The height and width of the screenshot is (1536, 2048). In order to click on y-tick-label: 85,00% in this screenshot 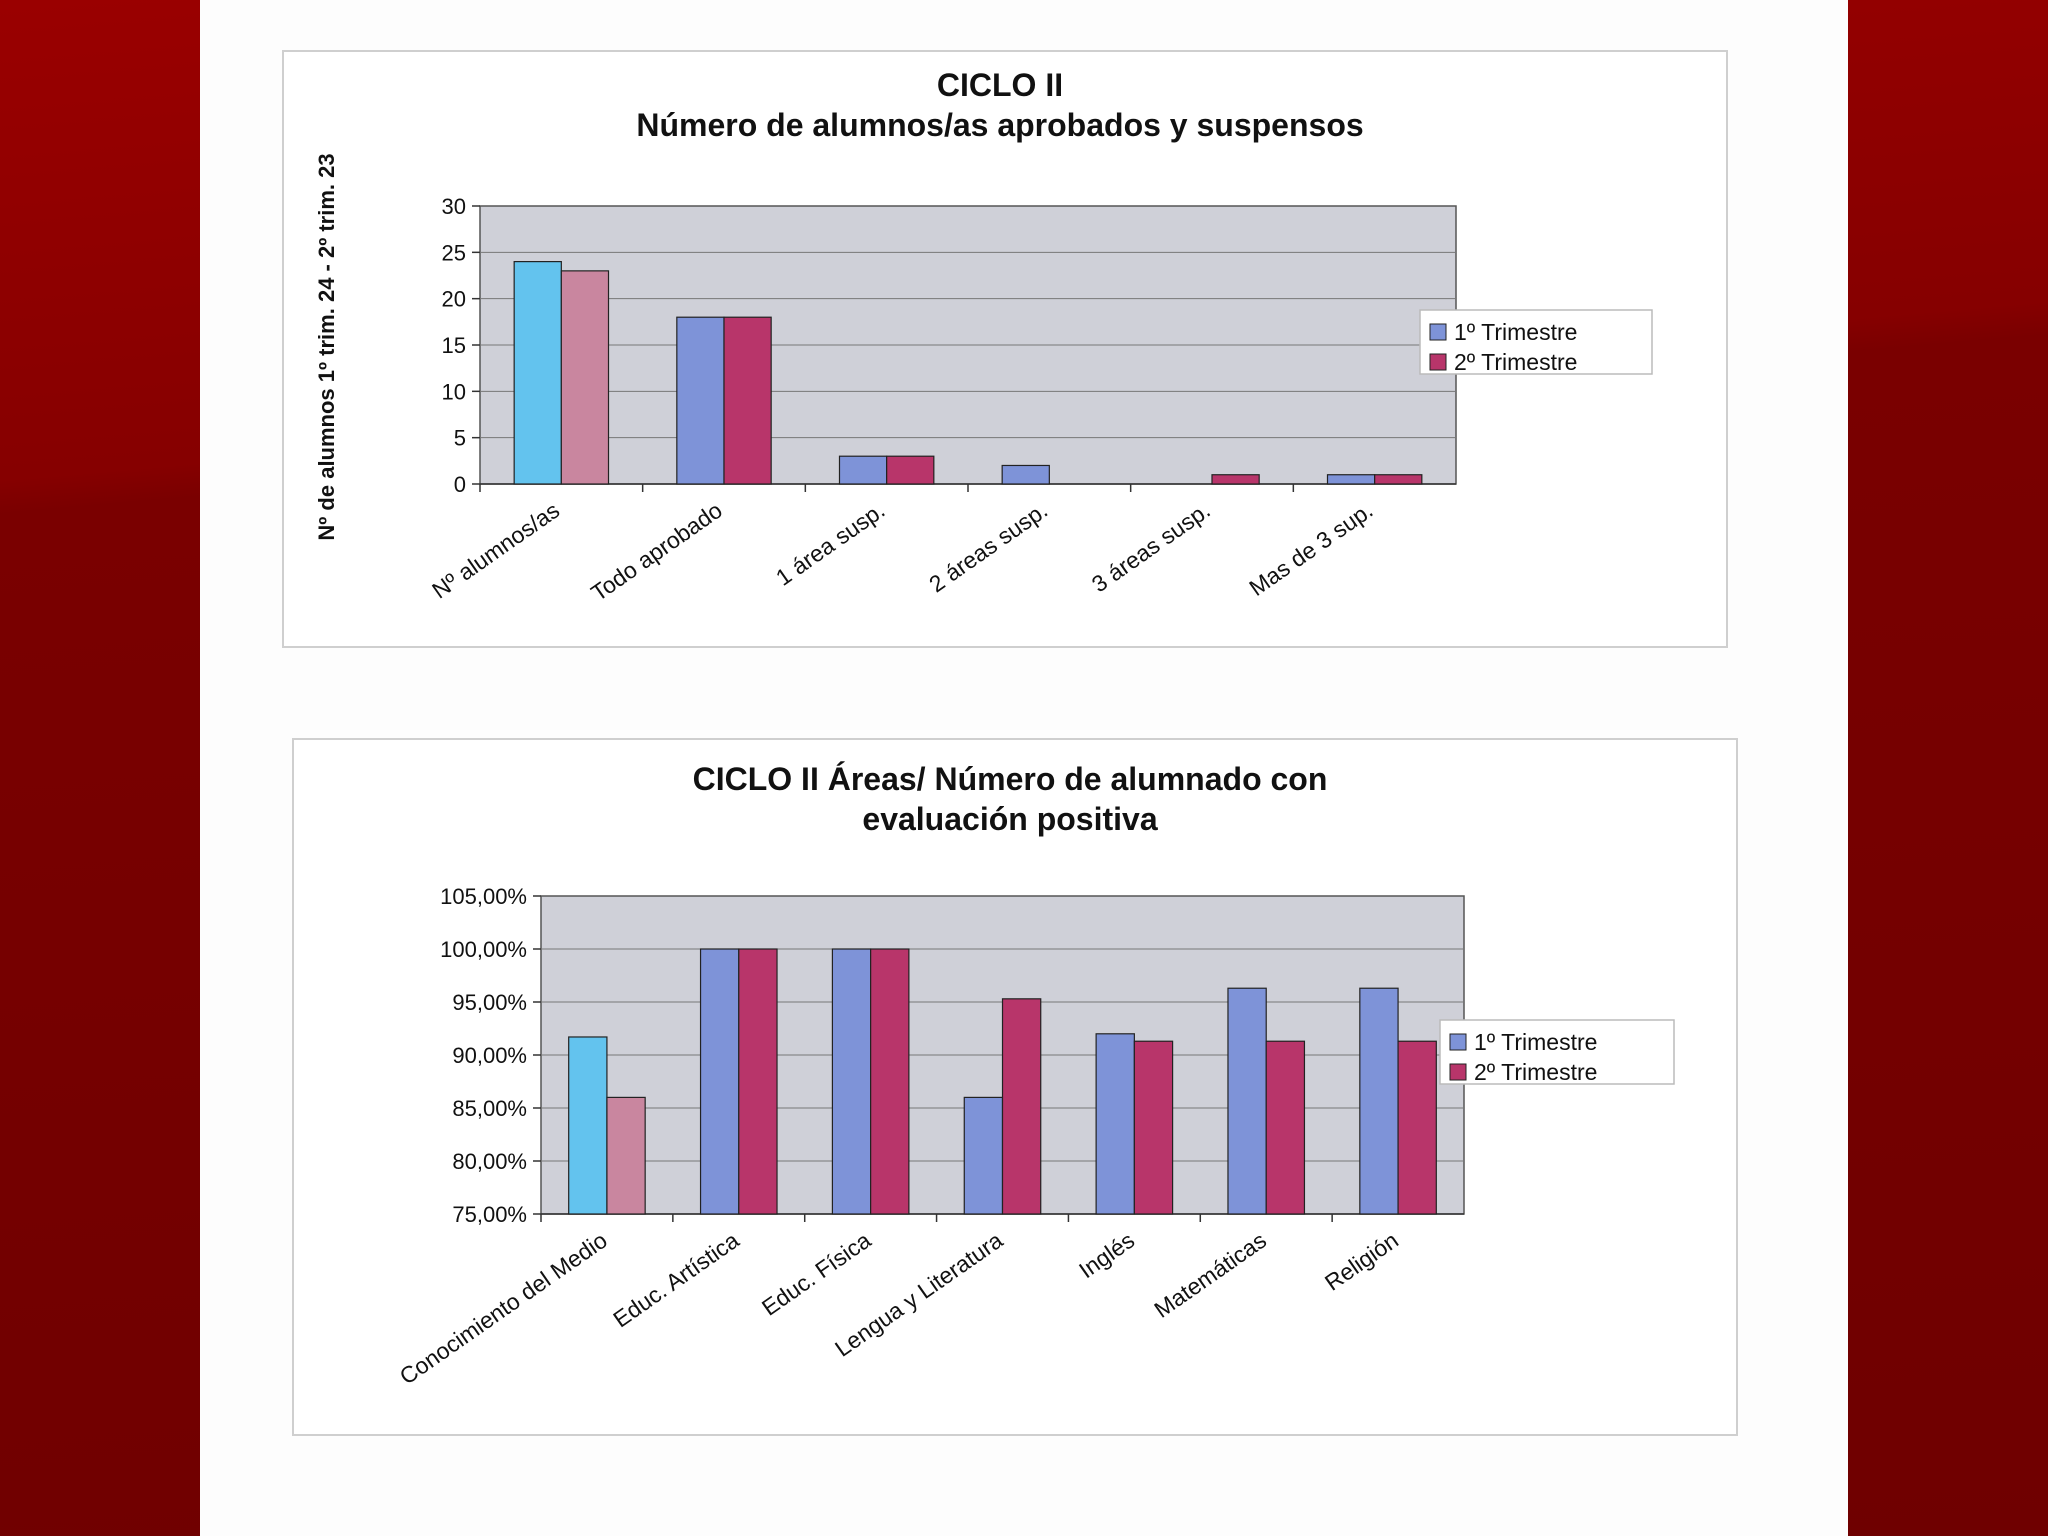, I will do `click(489, 1108)`.